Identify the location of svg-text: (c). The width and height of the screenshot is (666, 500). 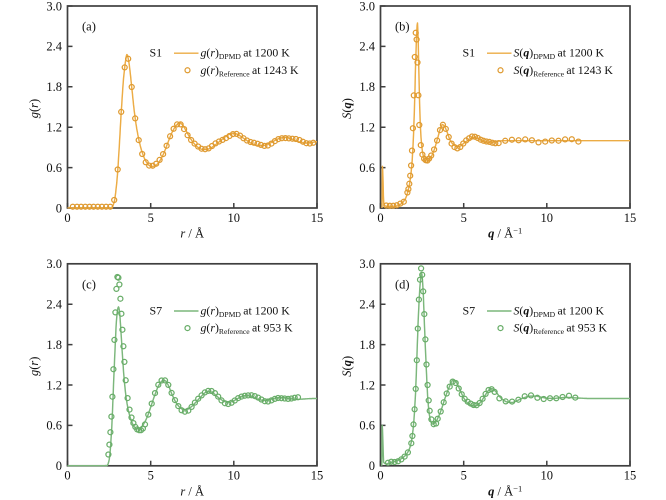
(89, 284).